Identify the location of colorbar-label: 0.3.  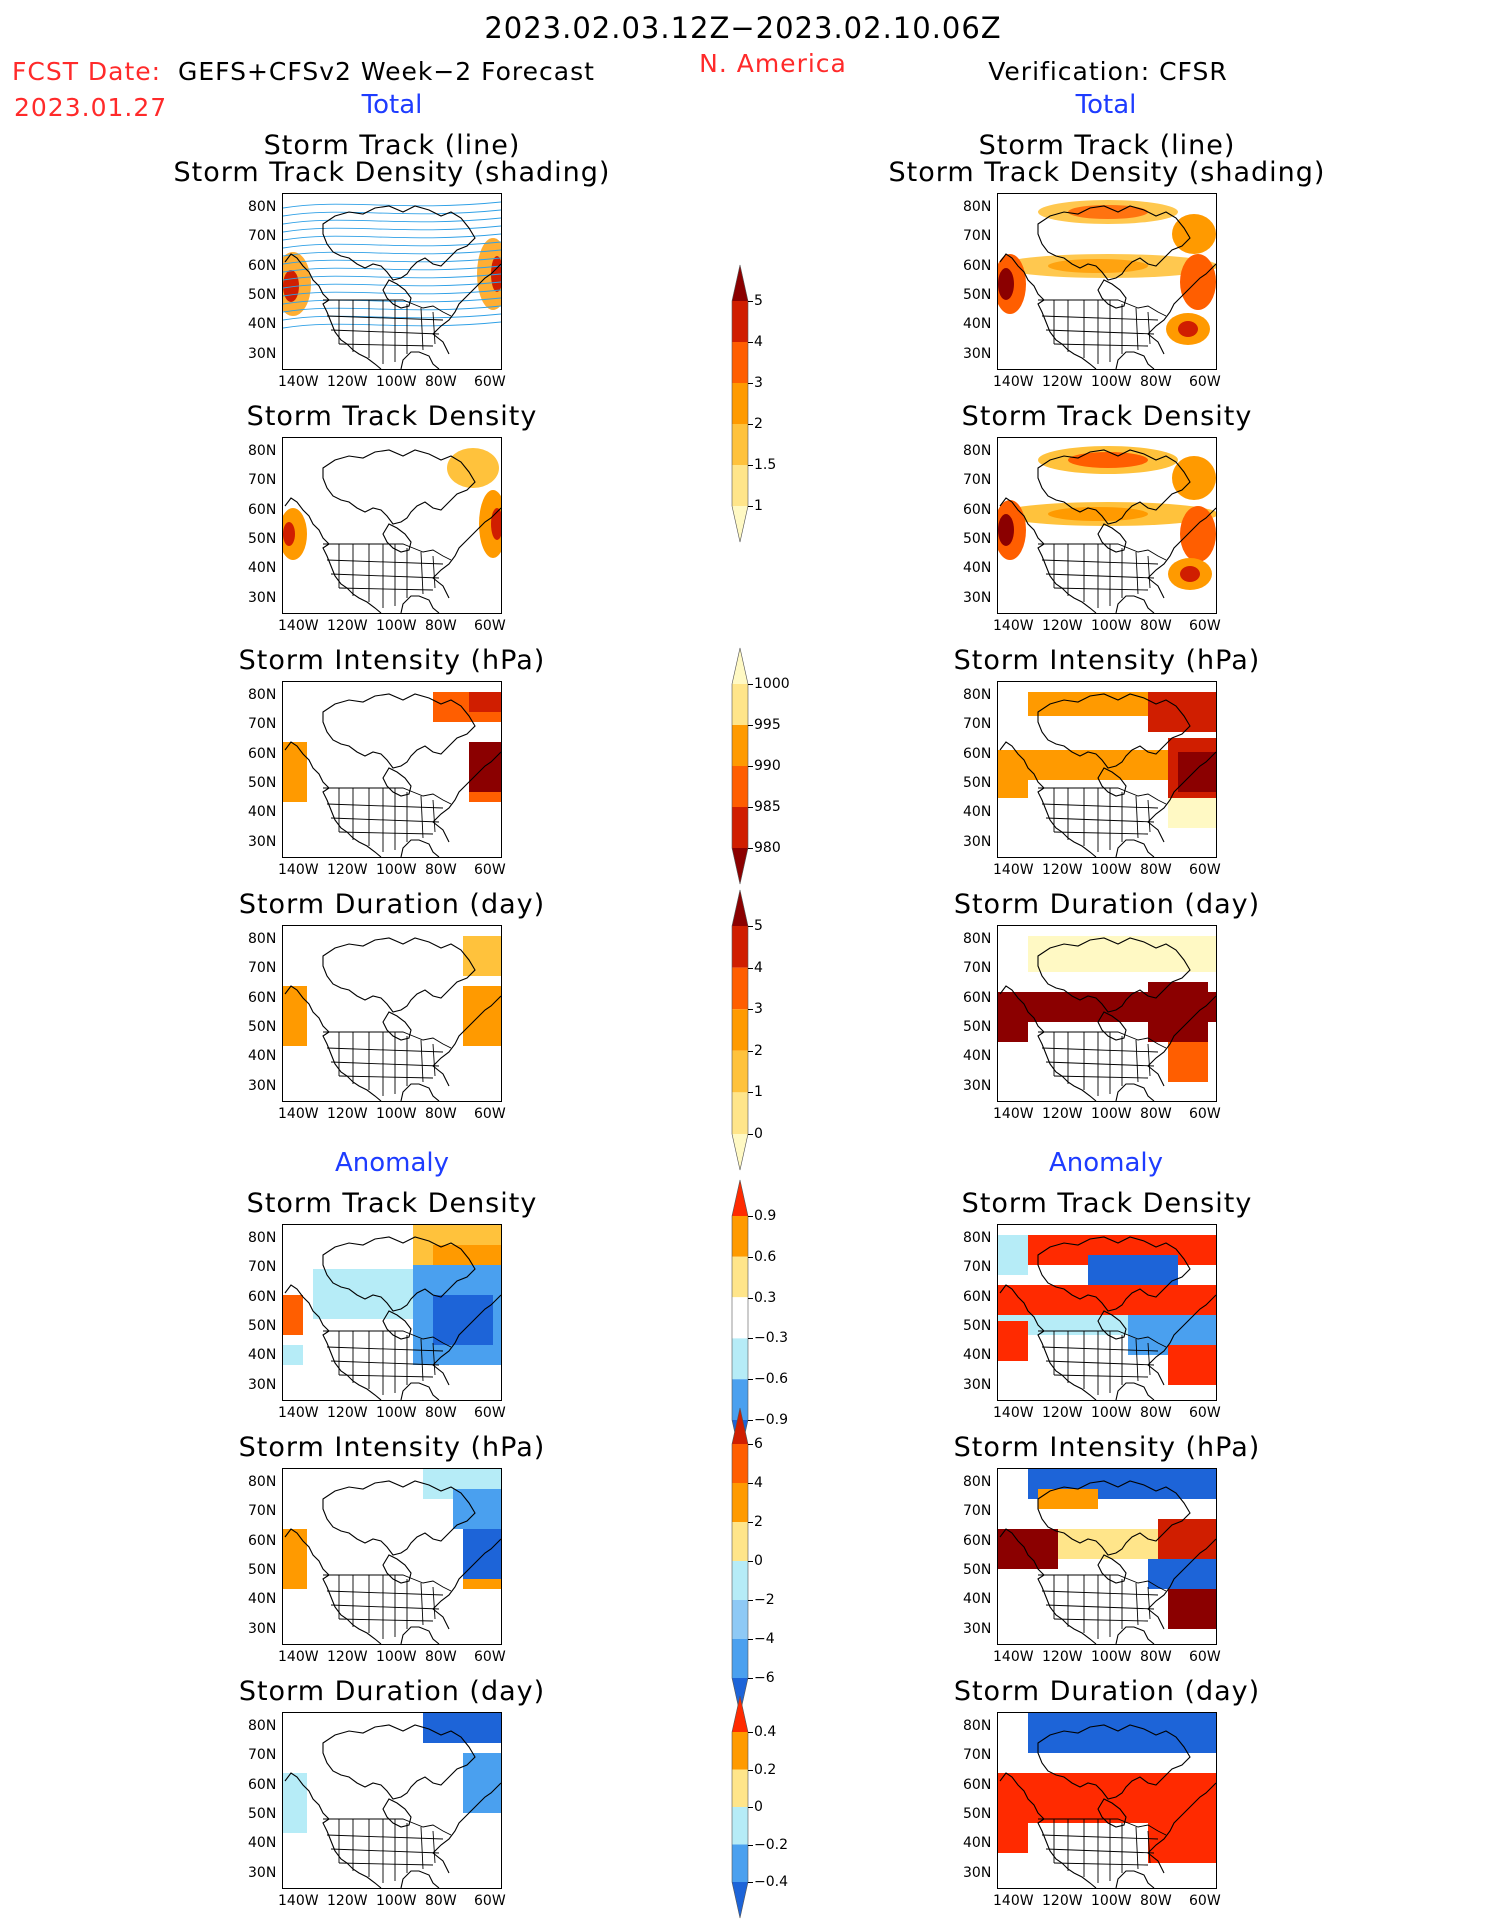
(765, 1297).